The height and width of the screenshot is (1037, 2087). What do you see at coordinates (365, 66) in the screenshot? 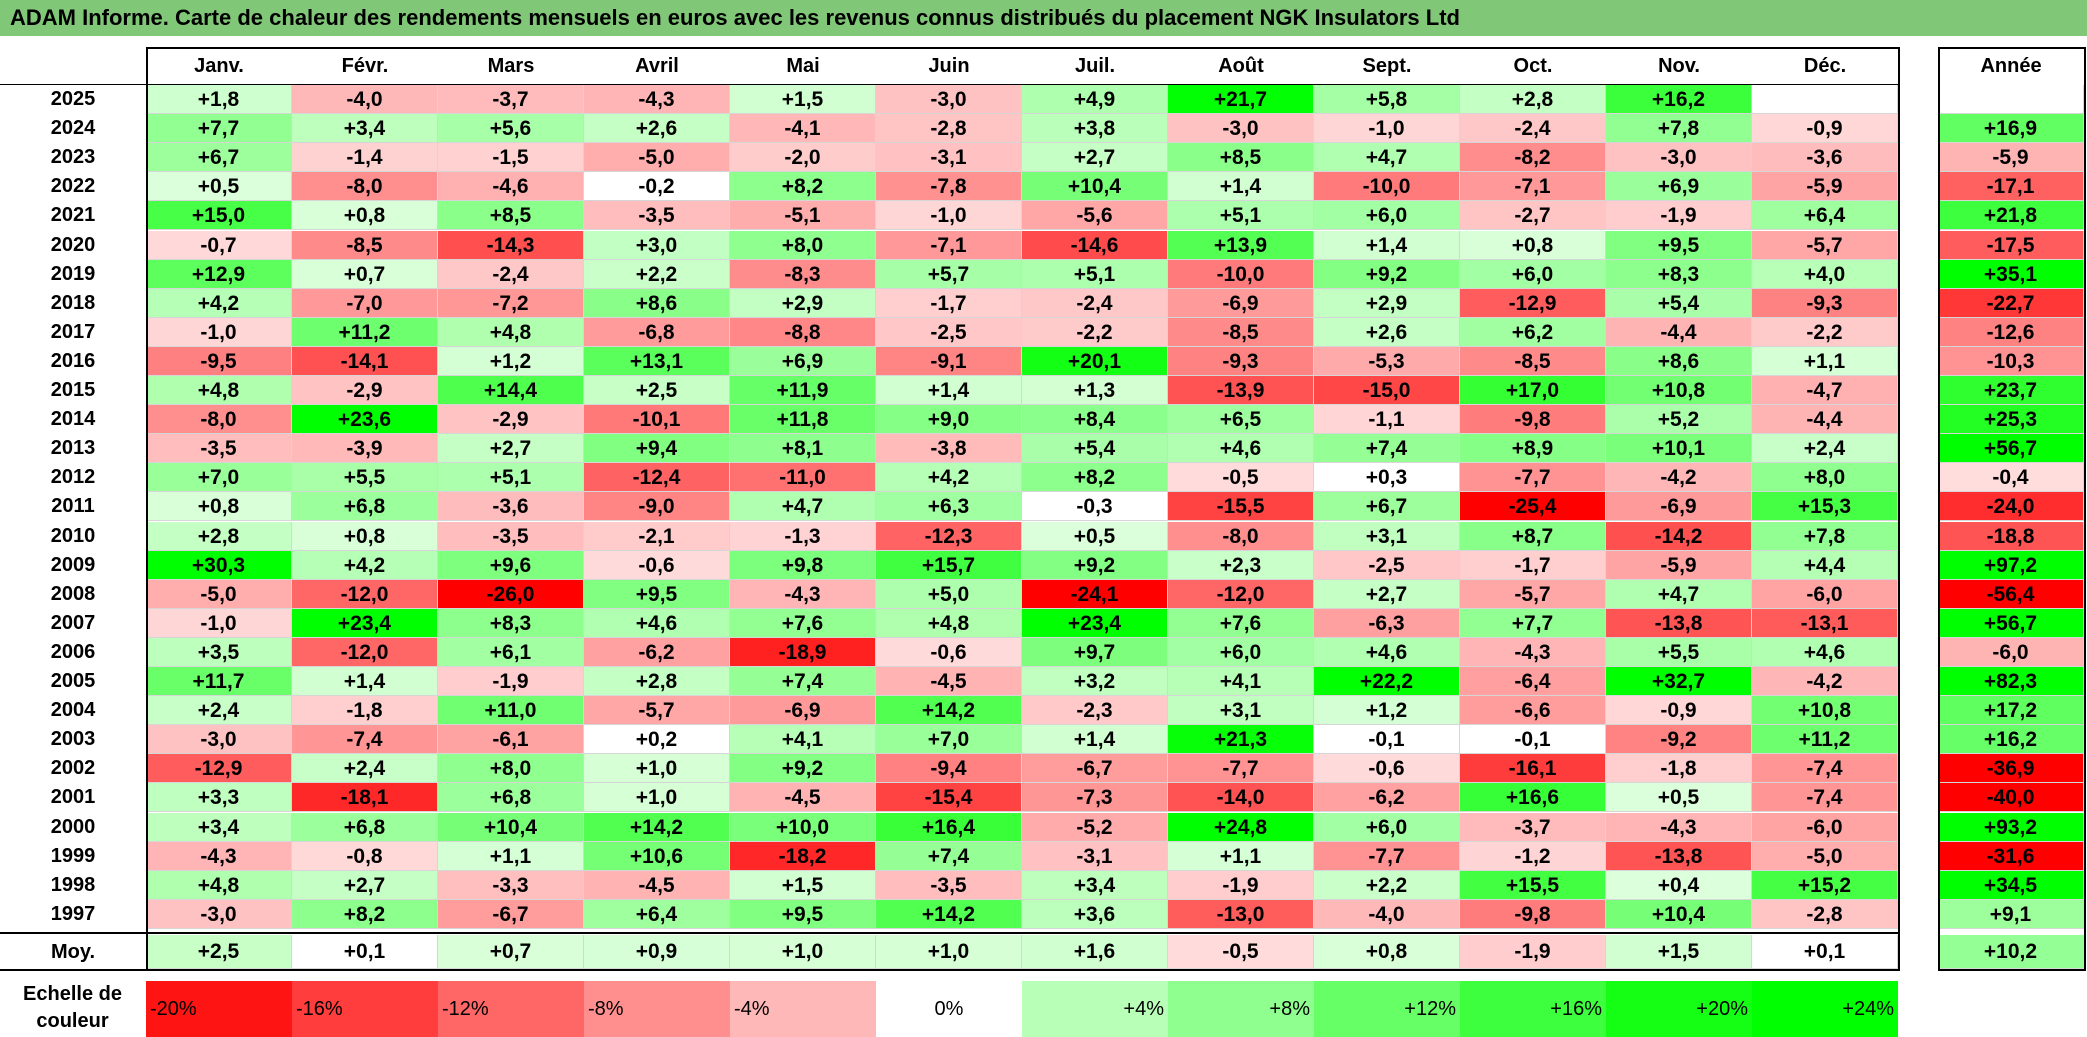
I see `month-header: Févr.` at bounding box center [365, 66].